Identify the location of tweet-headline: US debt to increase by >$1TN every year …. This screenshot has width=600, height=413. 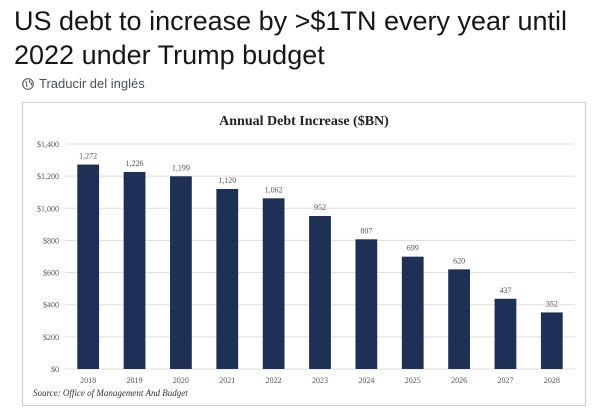
(291, 38).